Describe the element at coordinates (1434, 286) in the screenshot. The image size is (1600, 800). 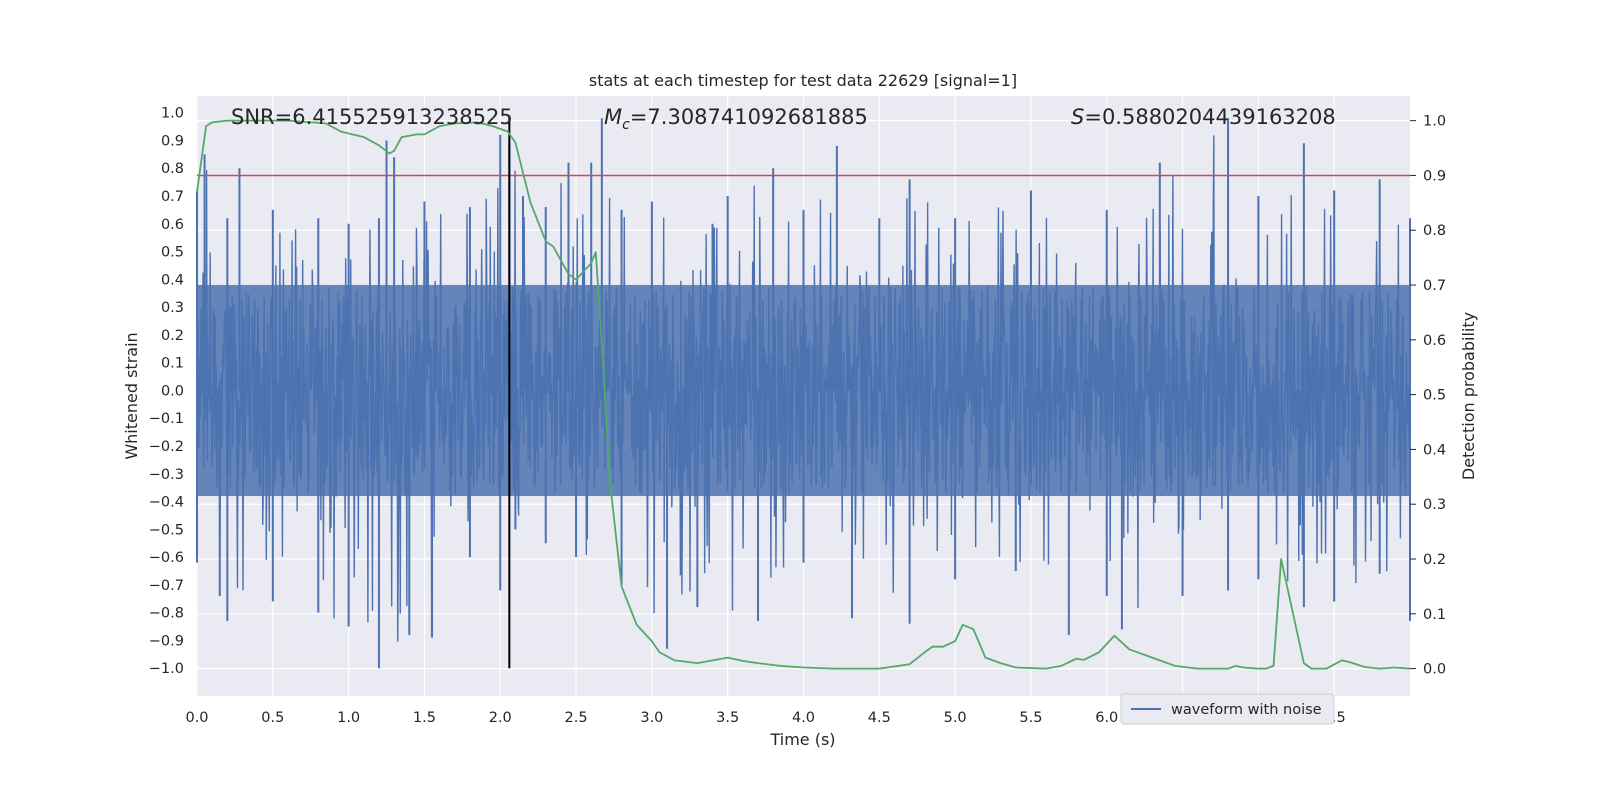
I see `y2-tick-label: 0.7` at that location.